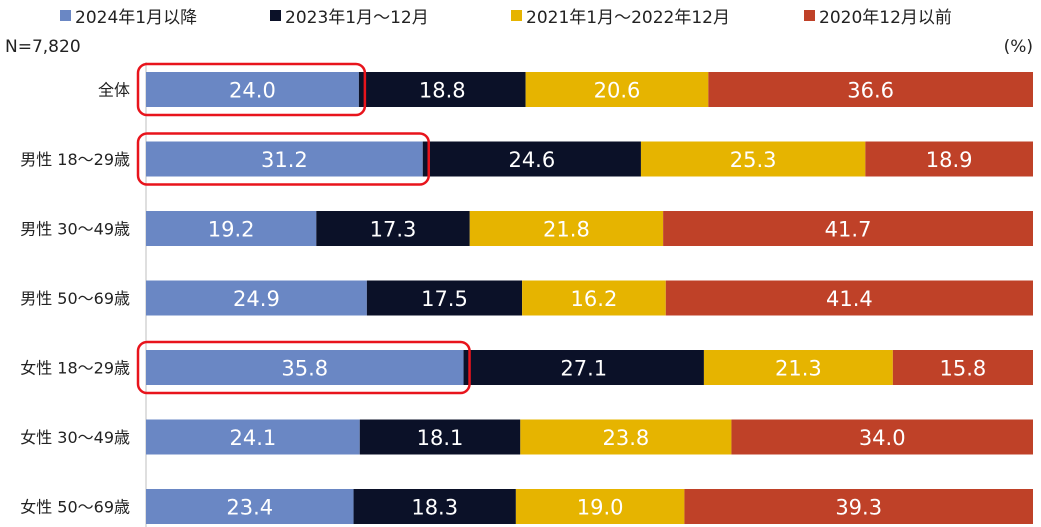 The image size is (1041, 527). I want to click on data-label: 25.3, so click(753, 160).